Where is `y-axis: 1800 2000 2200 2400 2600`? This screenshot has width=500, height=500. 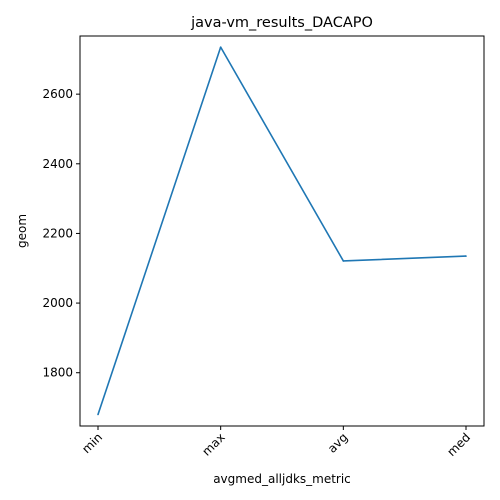
y-axis: 1800 2000 2200 2400 2600 is located at coordinates (61, 233).